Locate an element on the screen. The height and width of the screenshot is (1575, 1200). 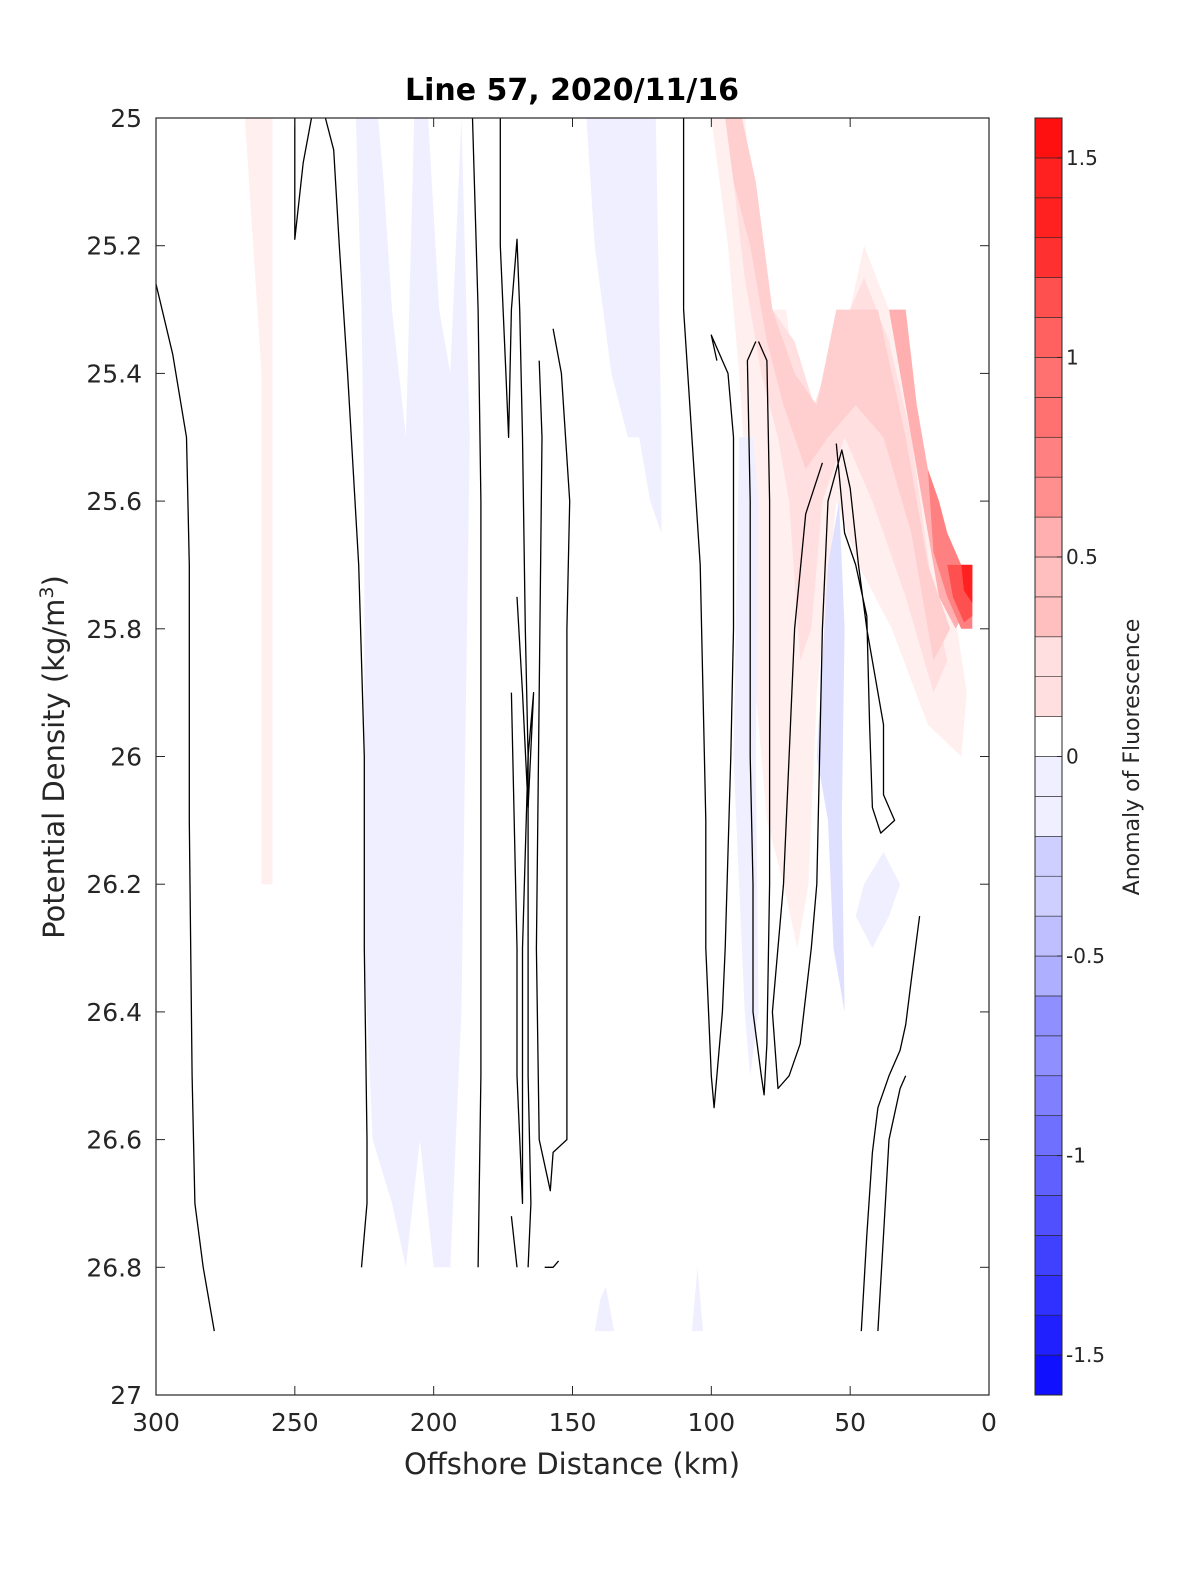
y-axis-label: Potential Density (kg/m3) is located at coordinates (53, 757).